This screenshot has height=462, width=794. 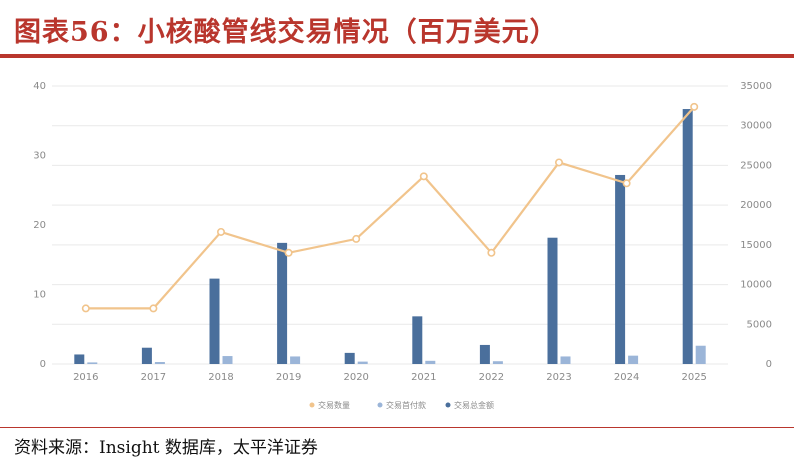 I want to click on legend-label: 交易数量, so click(x=334, y=405).